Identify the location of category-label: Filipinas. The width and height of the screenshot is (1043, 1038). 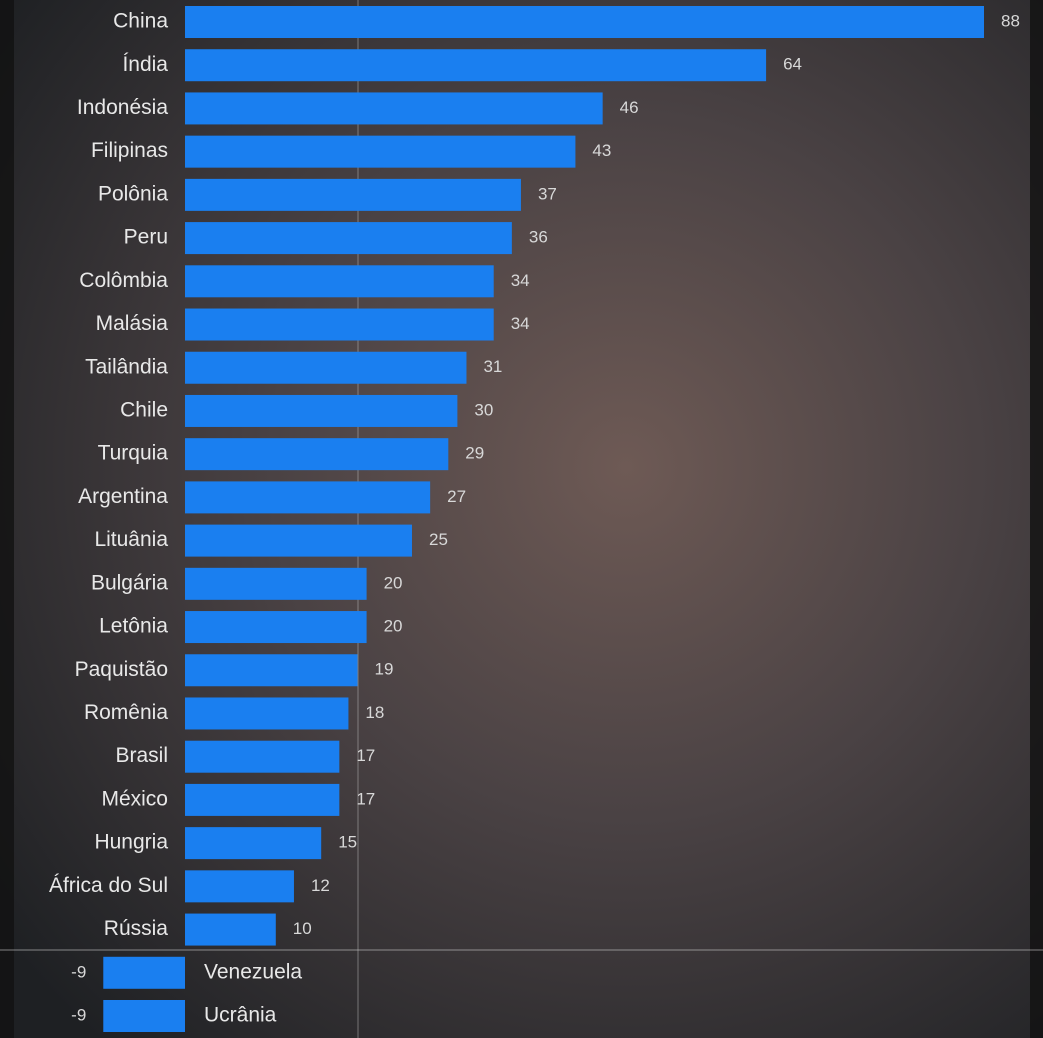
(129, 150).